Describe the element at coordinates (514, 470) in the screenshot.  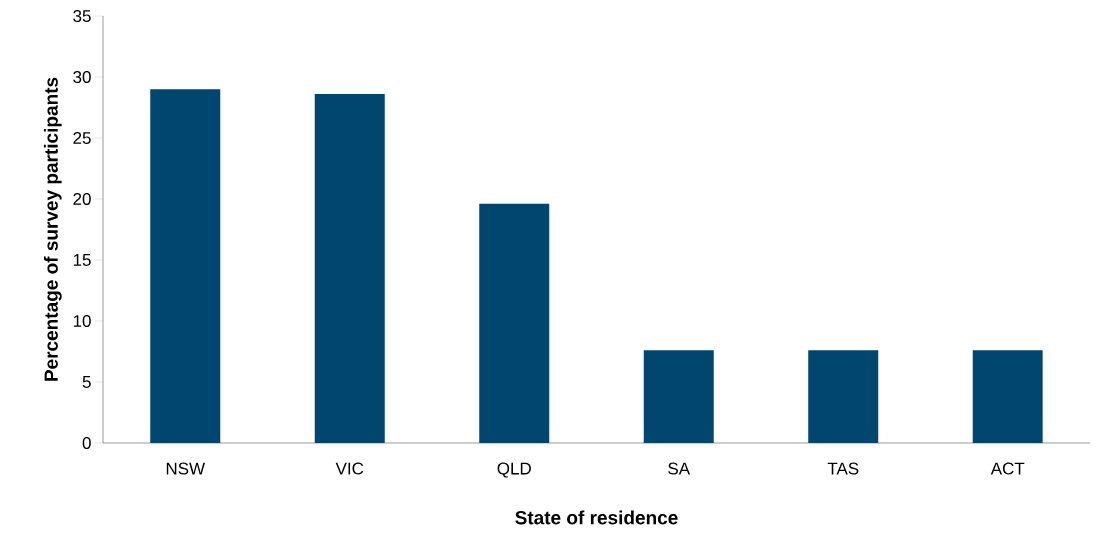
I see `x-tick-label: QLD` at that location.